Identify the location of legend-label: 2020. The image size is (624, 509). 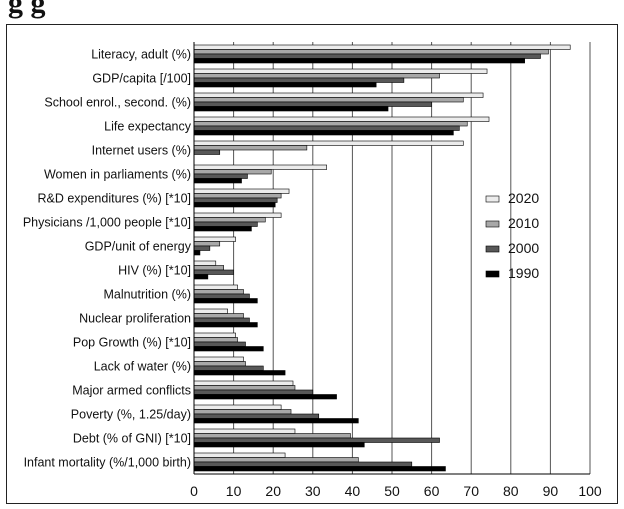
(523, 198).